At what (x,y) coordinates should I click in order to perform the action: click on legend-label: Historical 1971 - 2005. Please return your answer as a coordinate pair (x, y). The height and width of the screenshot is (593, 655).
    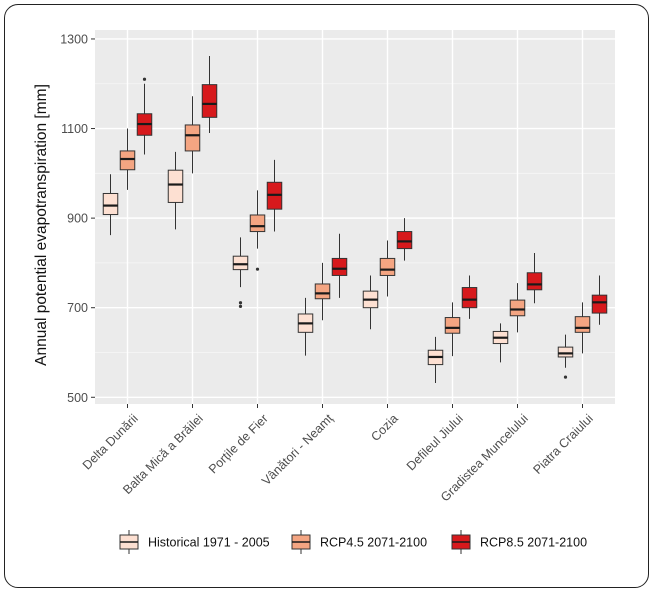
    Looking at the image, I should click on (209, 543).